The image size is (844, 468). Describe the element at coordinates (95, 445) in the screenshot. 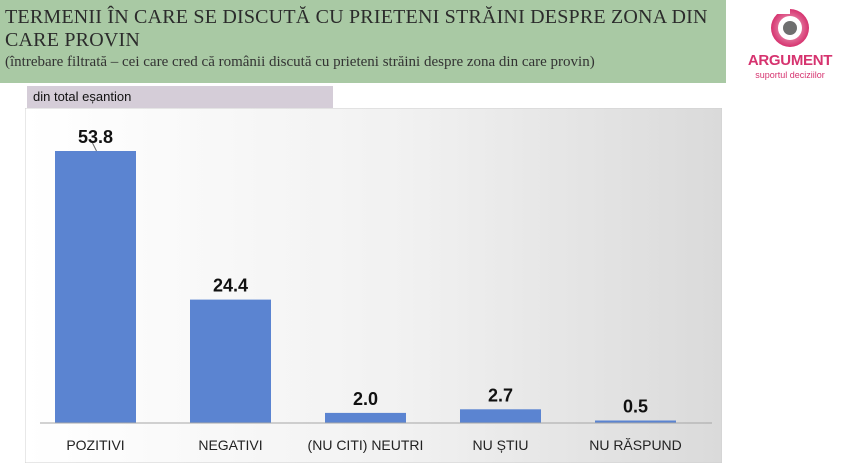

I see `category-label: POZITIVI` at that location.